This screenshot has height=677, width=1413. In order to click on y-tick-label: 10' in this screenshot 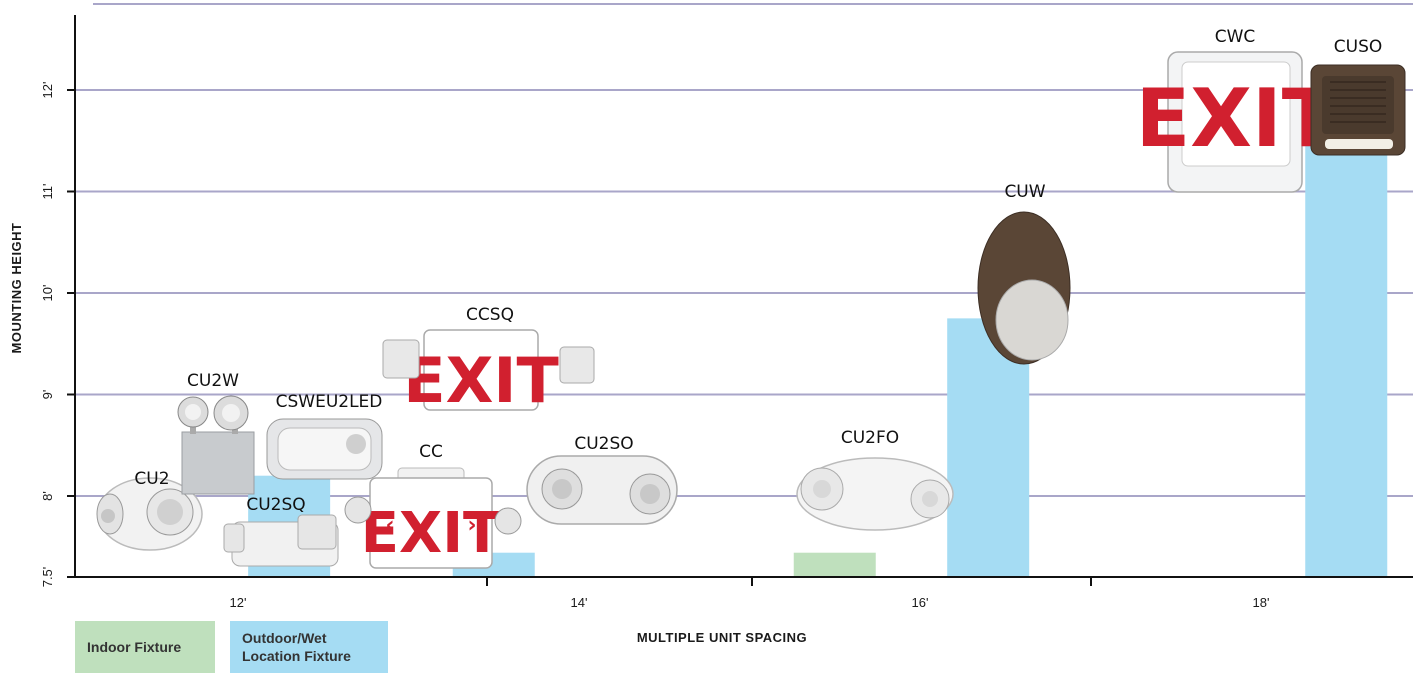, I will do `click(47, 293)`.